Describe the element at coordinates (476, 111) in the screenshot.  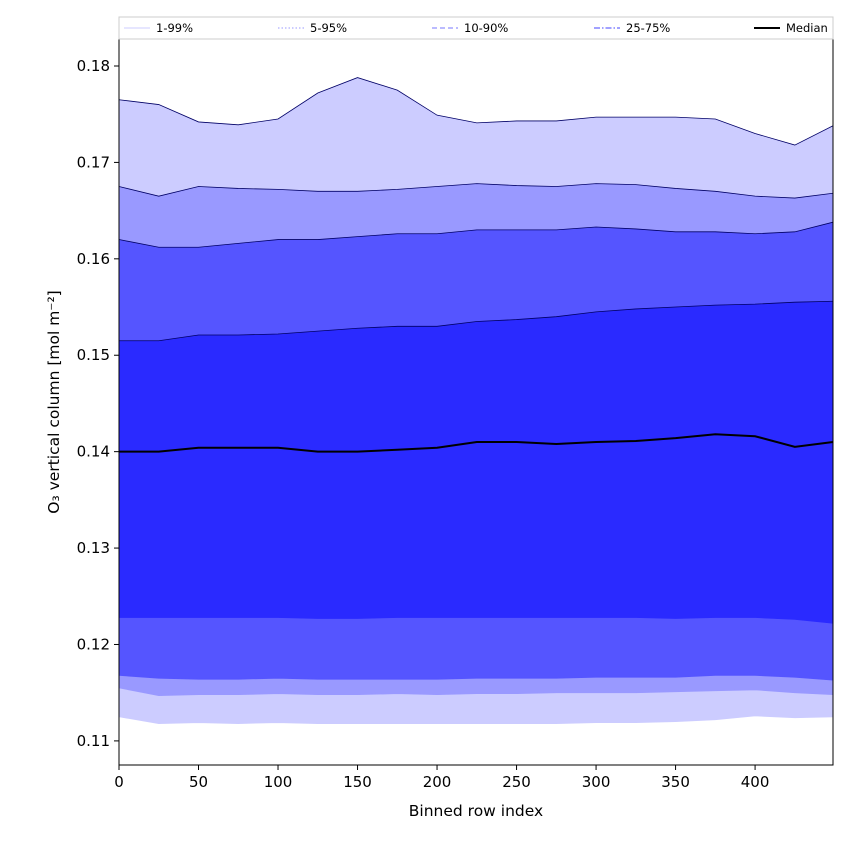
I see `band-1-99-upper-line` at that location.